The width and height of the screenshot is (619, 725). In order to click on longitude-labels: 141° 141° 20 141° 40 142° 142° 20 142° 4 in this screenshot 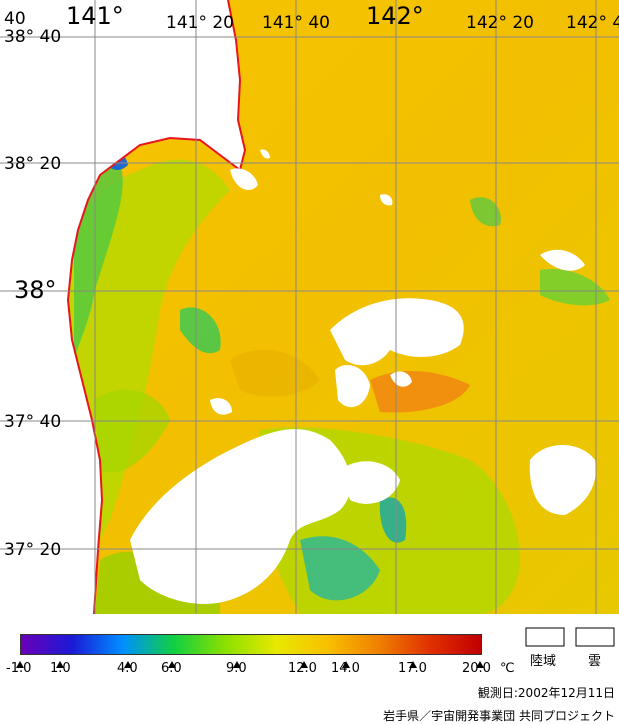, I will do `click(342, 17)`.